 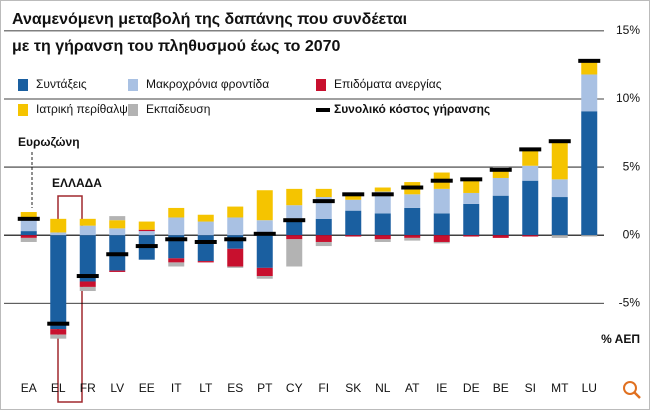 What do you see at coordinates (501, 388) in the screenshot?
I see `x-tick-label: BE` at bounding box center [501, 388].